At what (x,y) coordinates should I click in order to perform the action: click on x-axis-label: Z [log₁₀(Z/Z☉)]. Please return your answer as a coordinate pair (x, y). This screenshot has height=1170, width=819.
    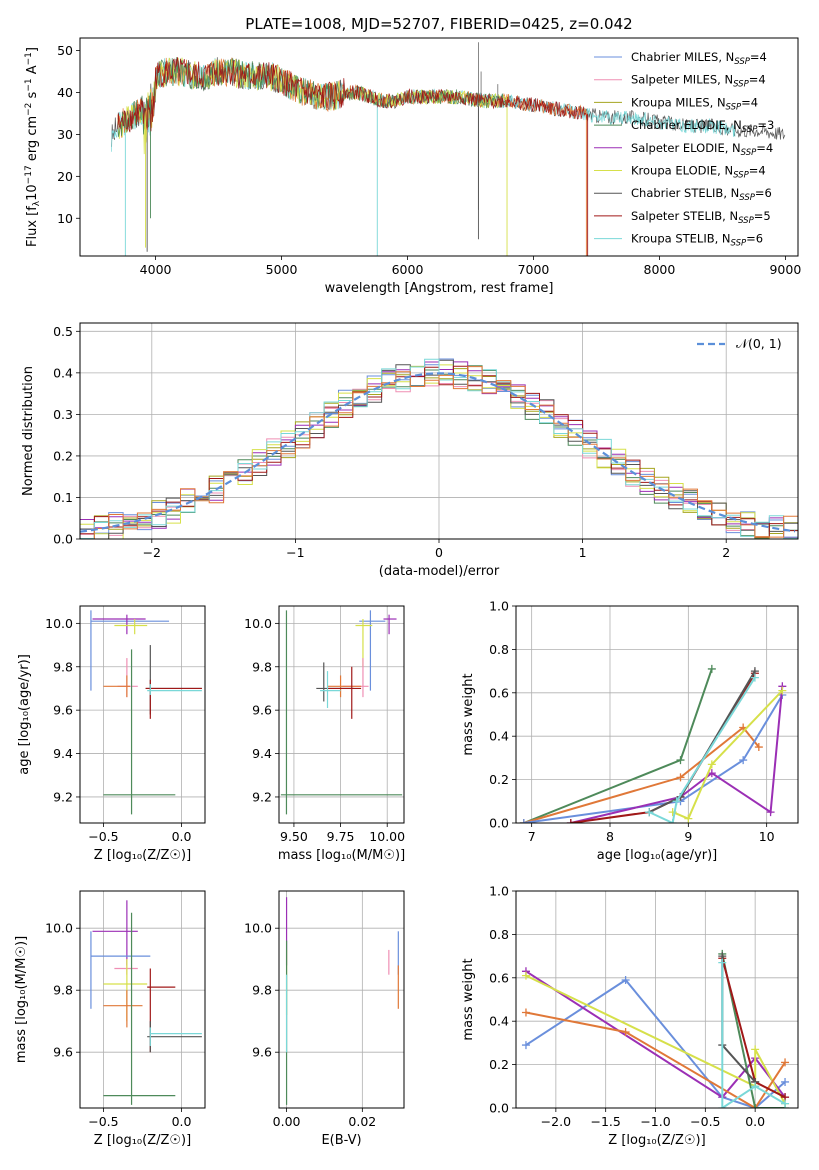
    Looking at the image, I should click on (142, 1140).